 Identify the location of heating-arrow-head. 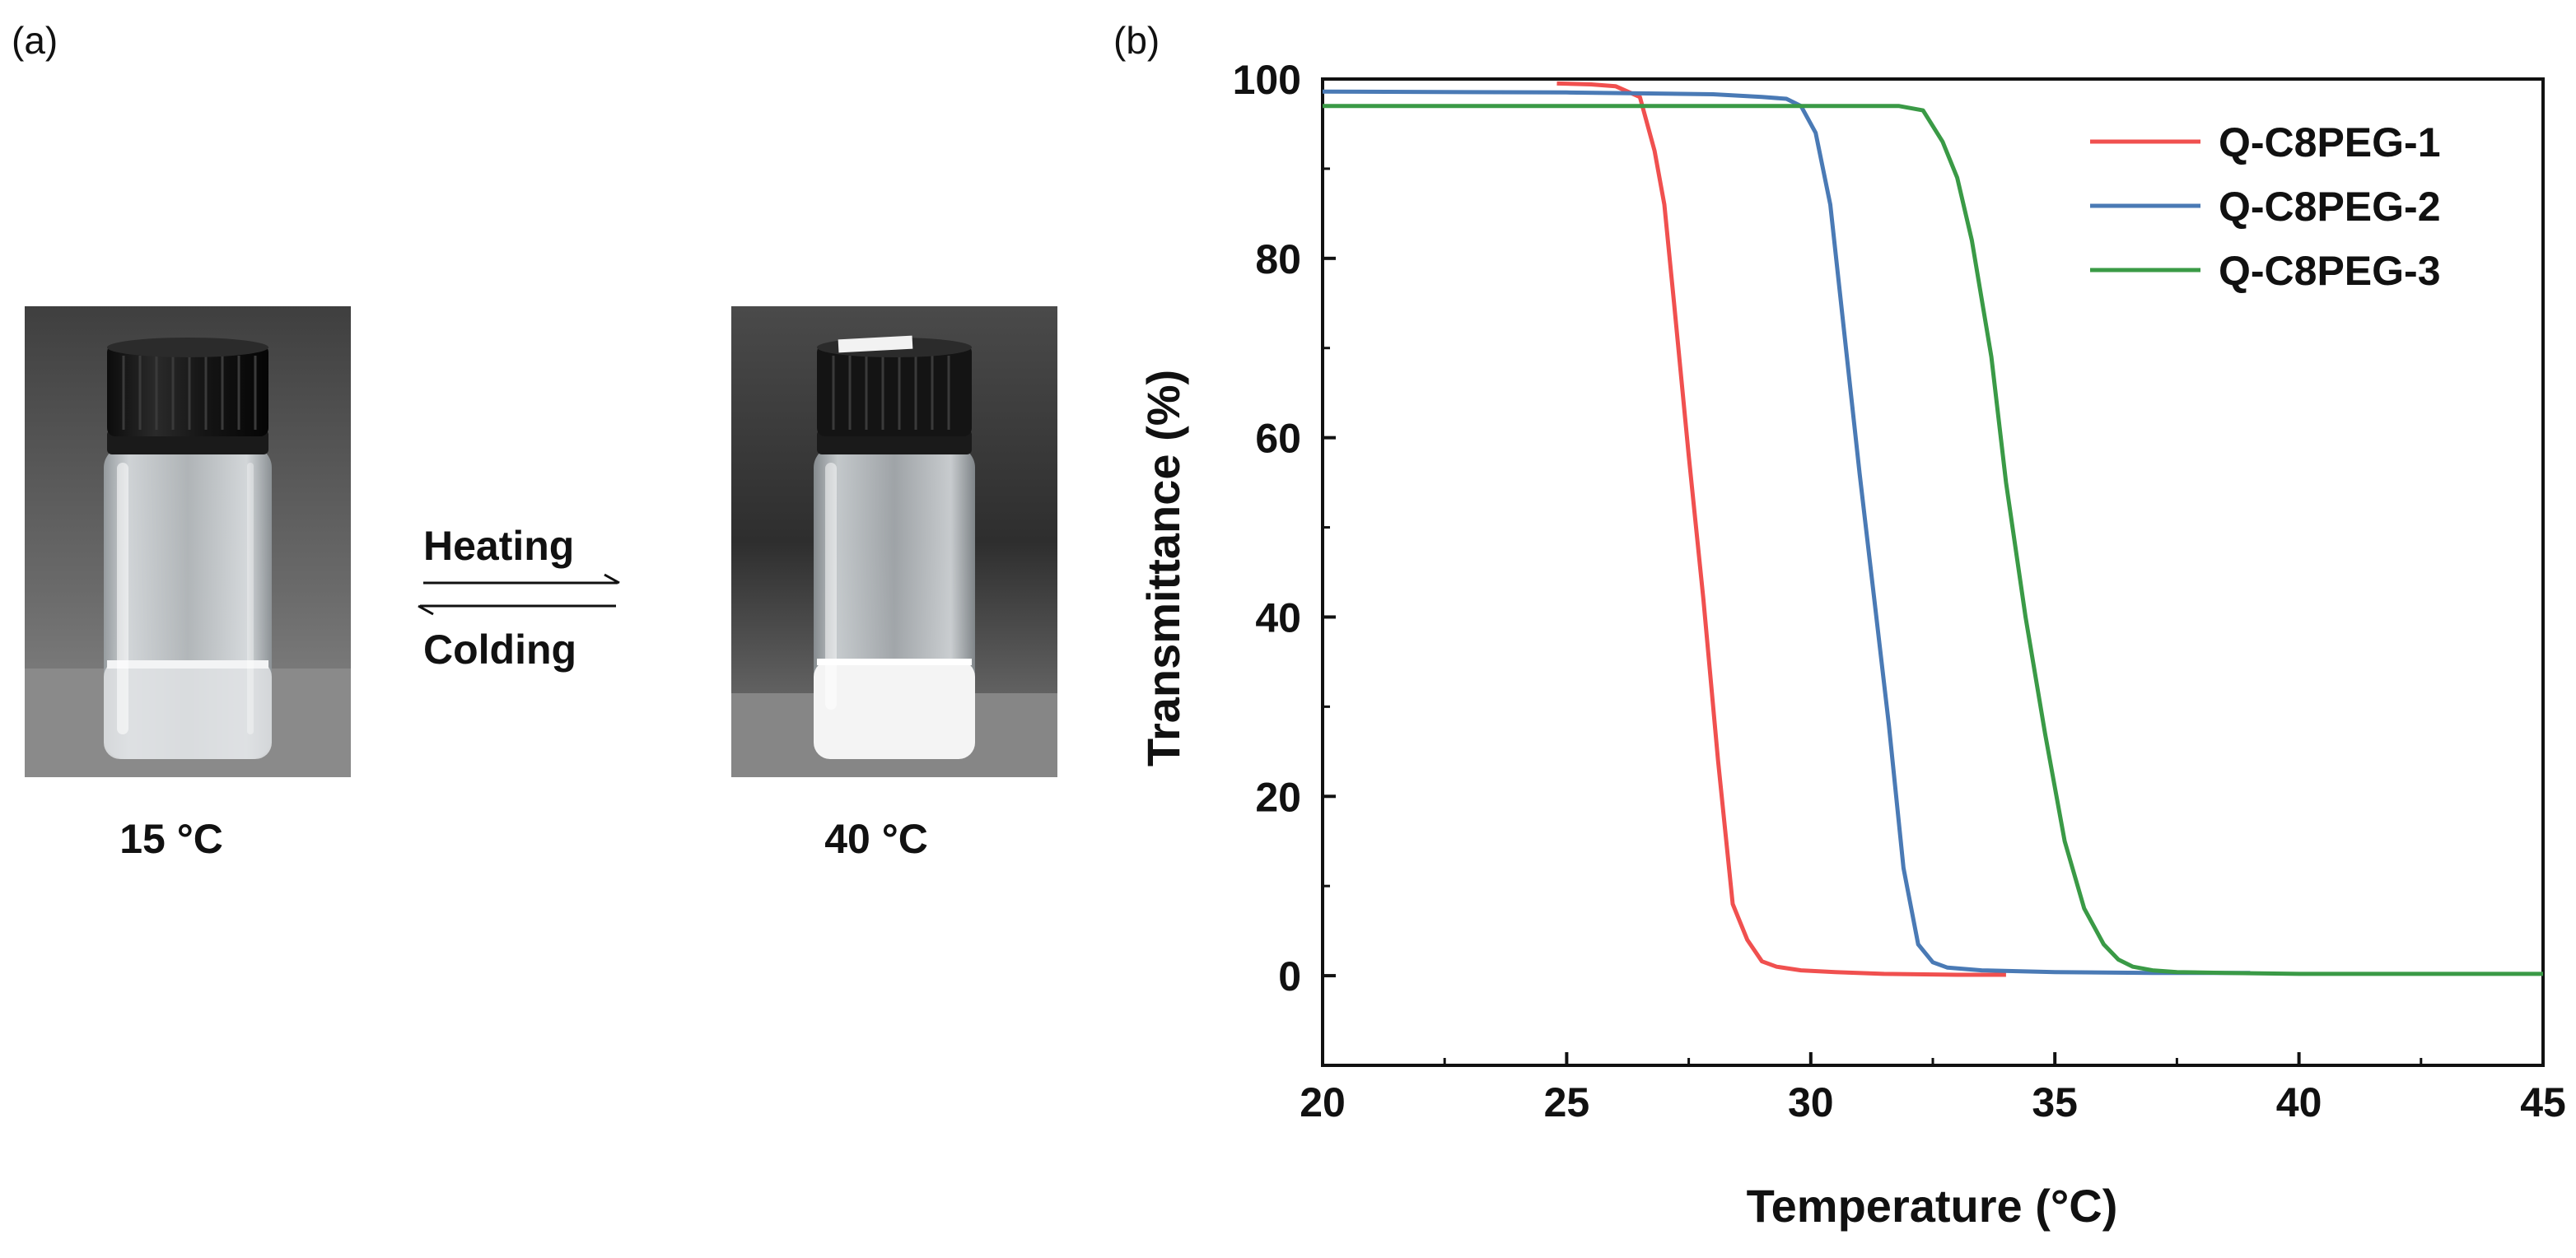
(612, 579).